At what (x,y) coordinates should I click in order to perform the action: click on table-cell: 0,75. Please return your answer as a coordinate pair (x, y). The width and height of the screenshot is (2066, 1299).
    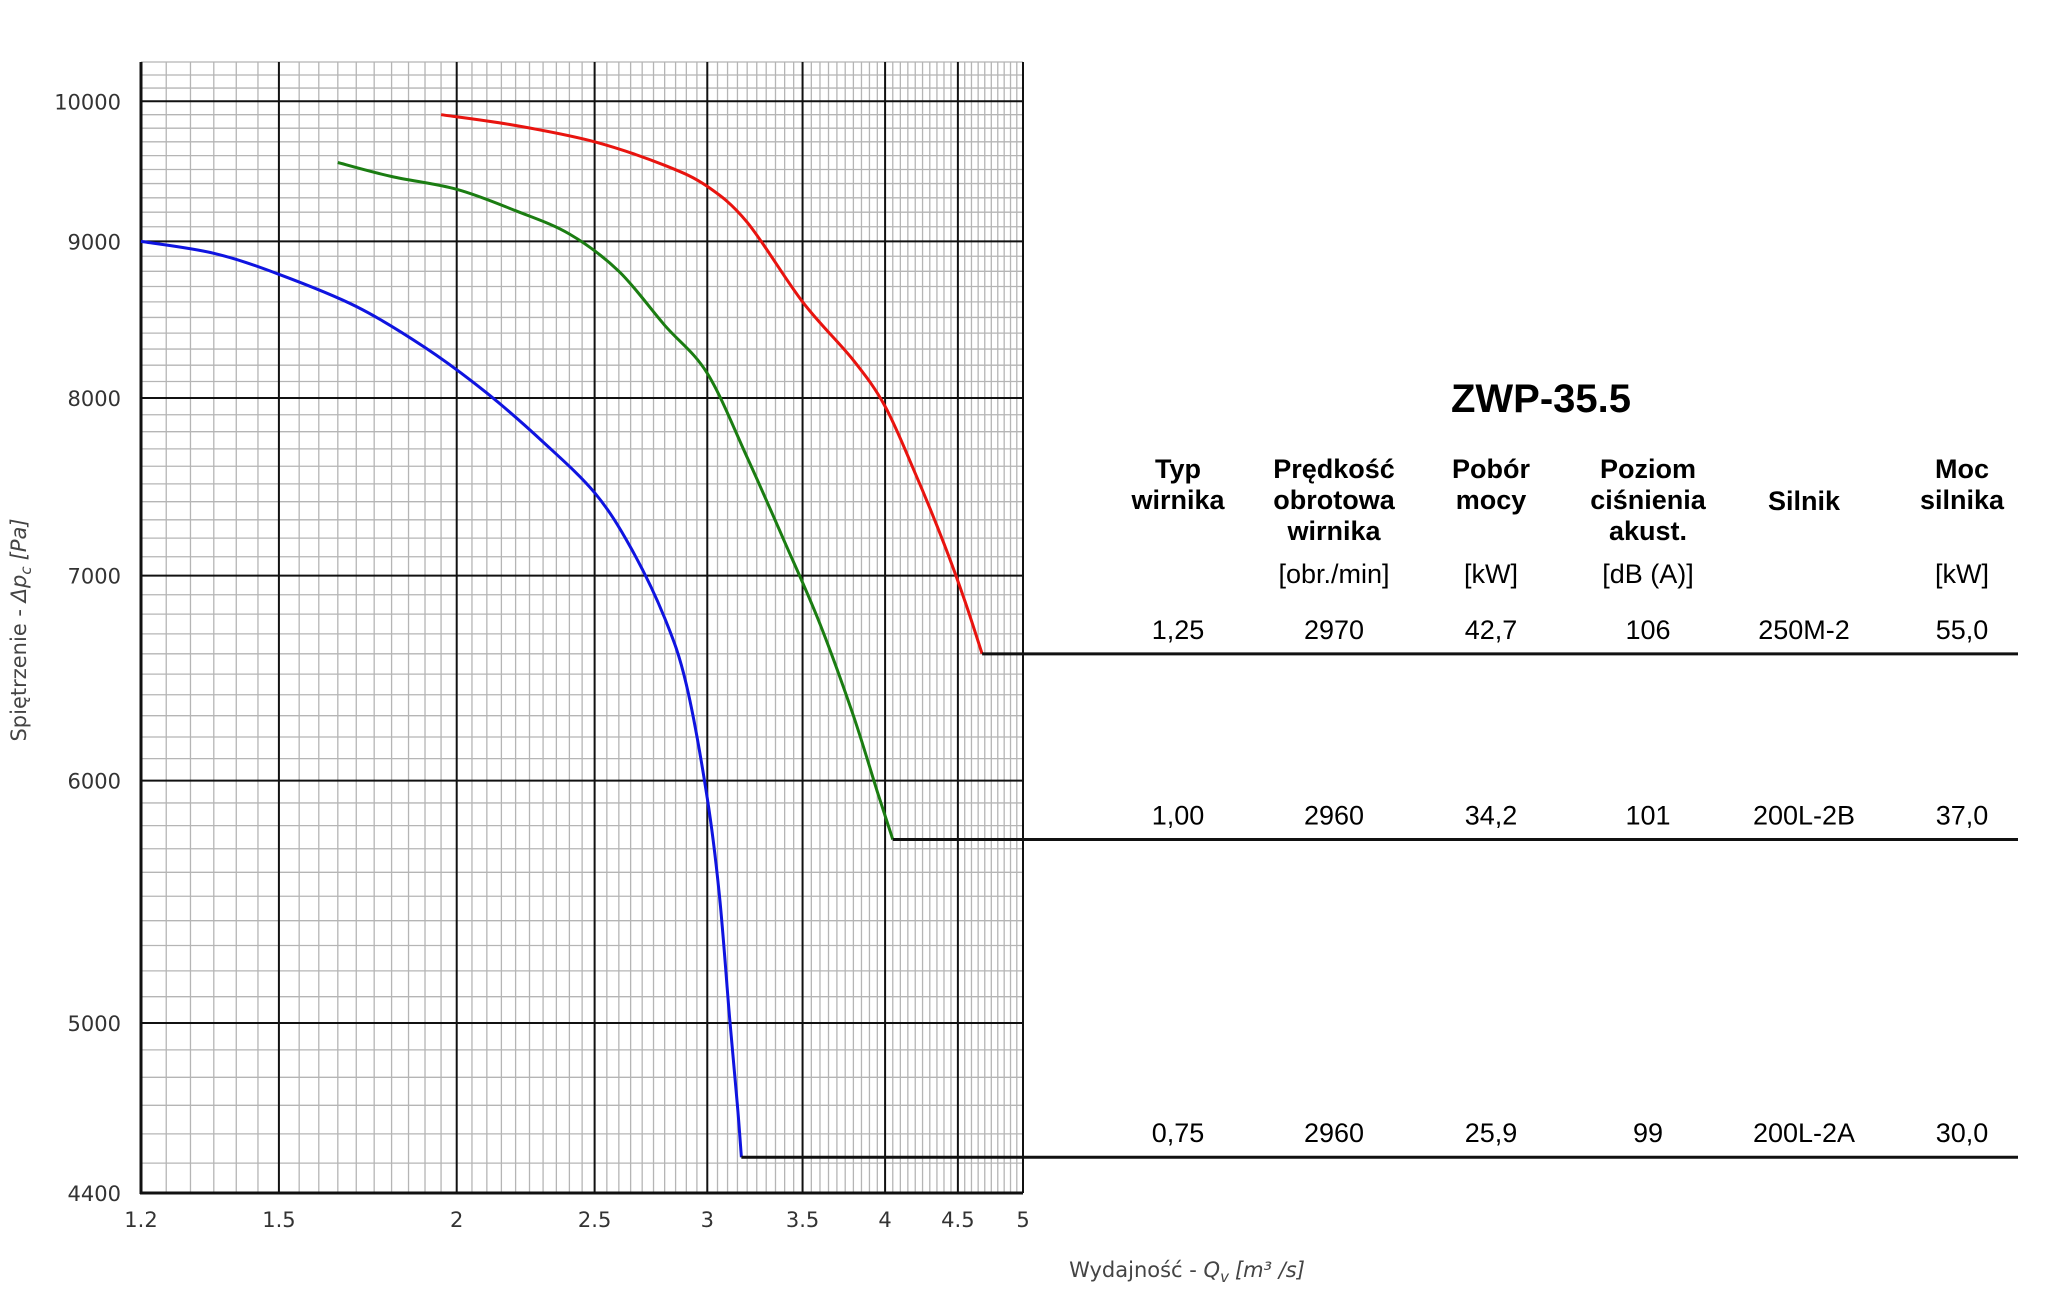
    Looking at the image, I should click on (1178, 1133).